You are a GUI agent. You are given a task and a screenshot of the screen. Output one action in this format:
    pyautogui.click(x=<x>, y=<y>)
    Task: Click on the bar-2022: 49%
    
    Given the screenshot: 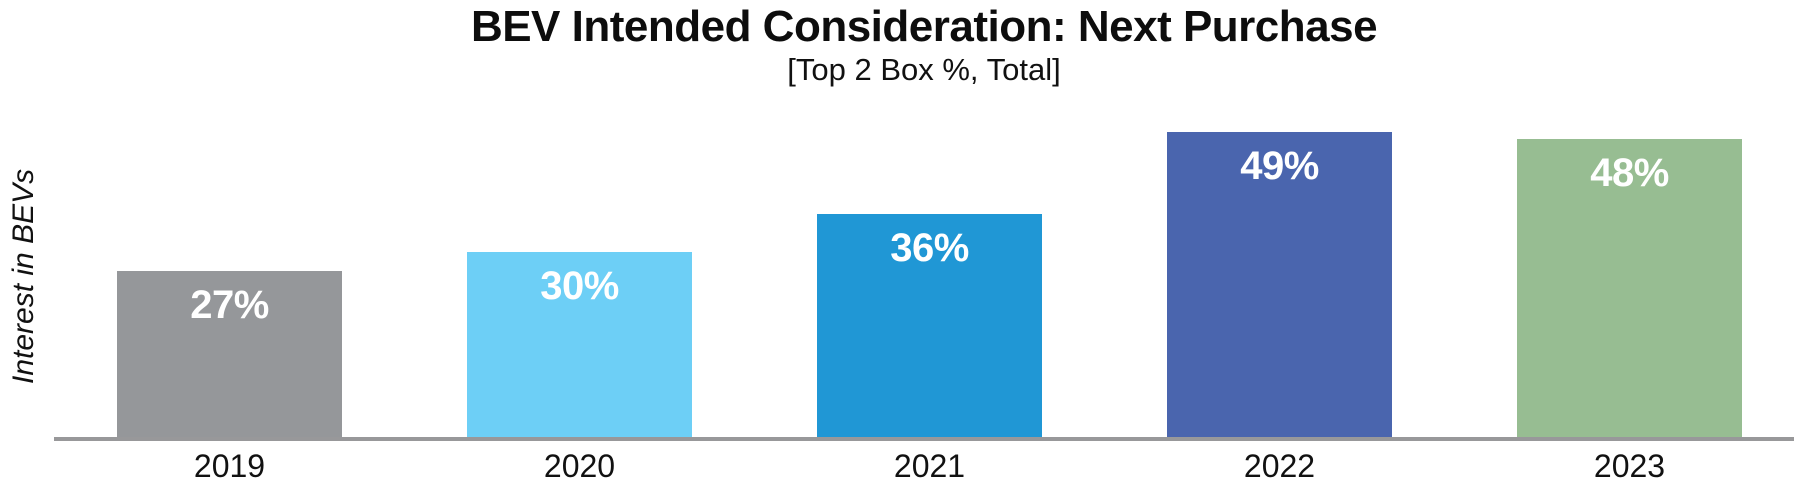 What is the action you would take?
    pyautogui.click(x=1279, y=286)
    